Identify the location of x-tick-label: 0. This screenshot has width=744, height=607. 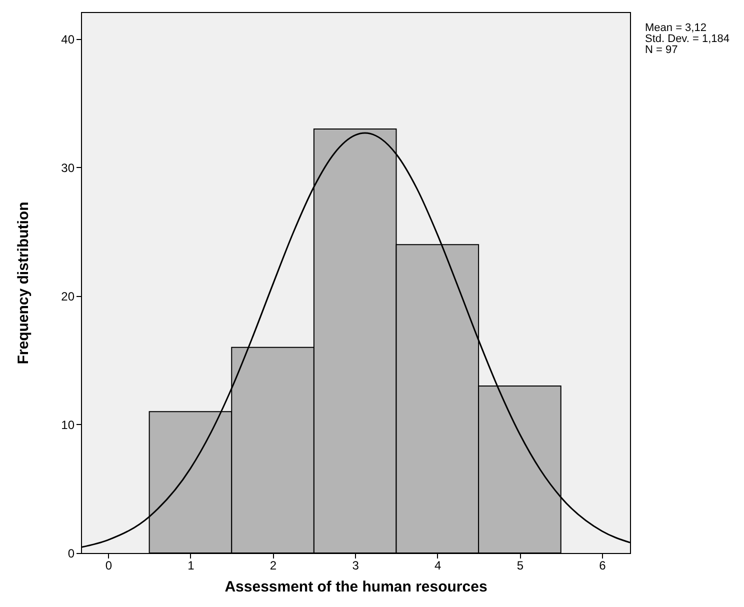
(108, 565).